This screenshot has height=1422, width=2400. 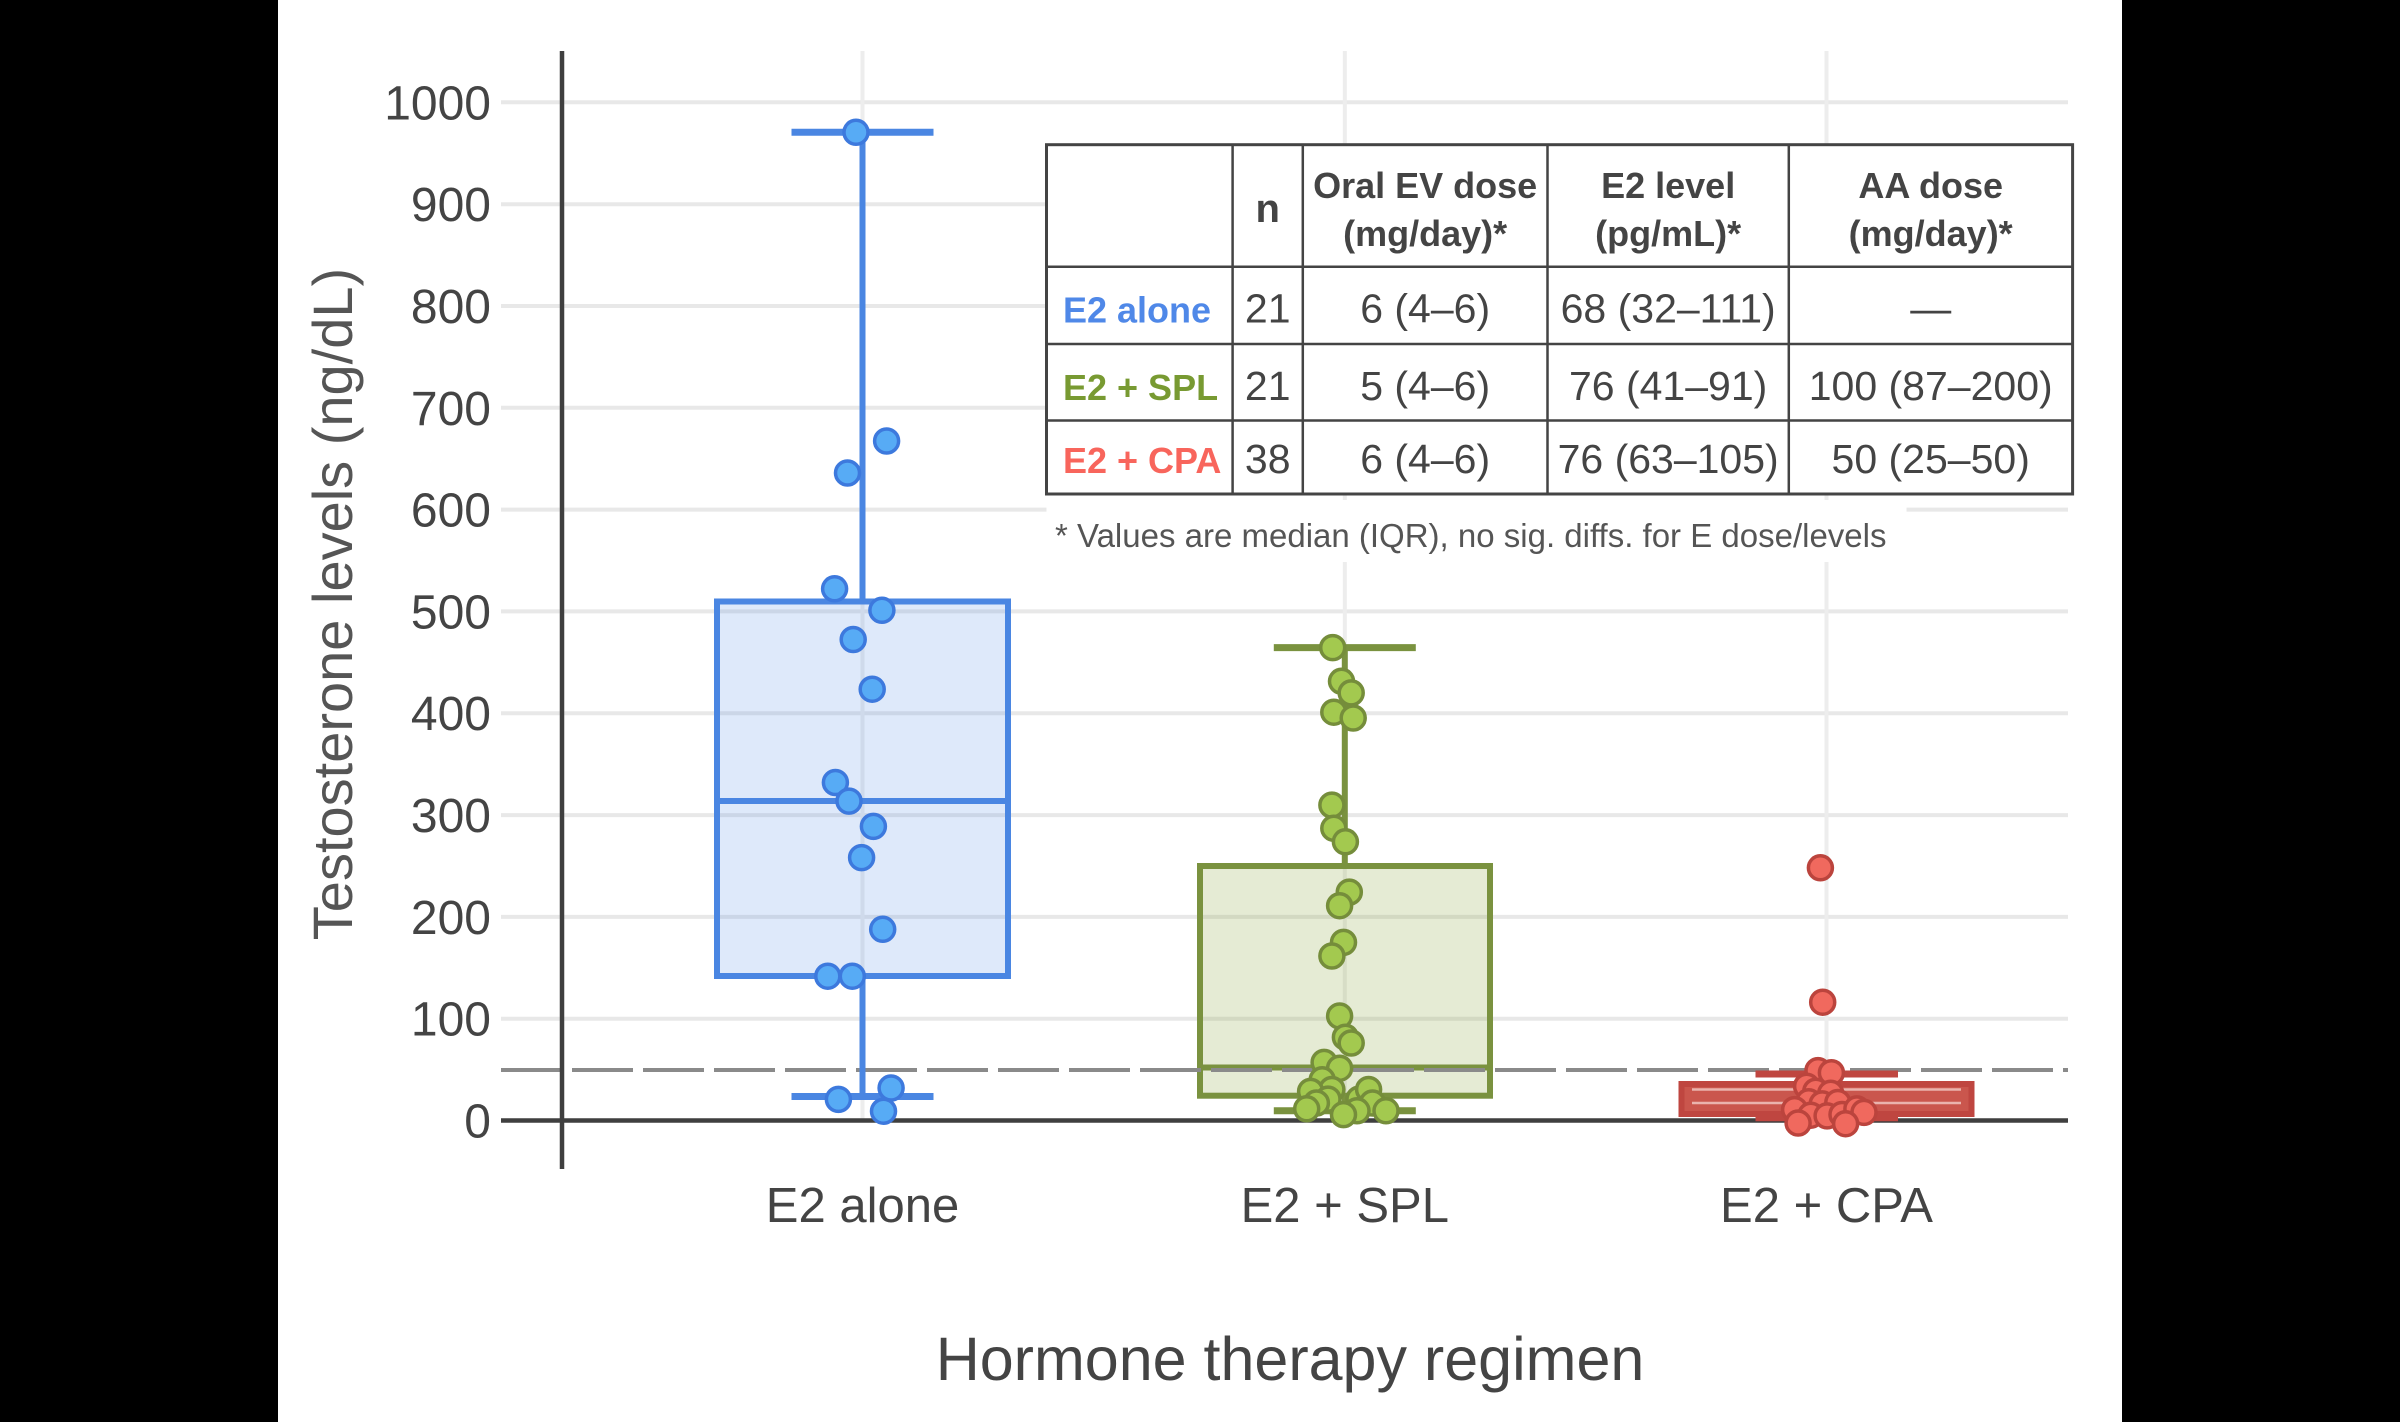 What do you see at coordinates (1931, 459) in the screenshot?
I see `svg-text: 50 (25–50)` at bounding box center [1931, 459].